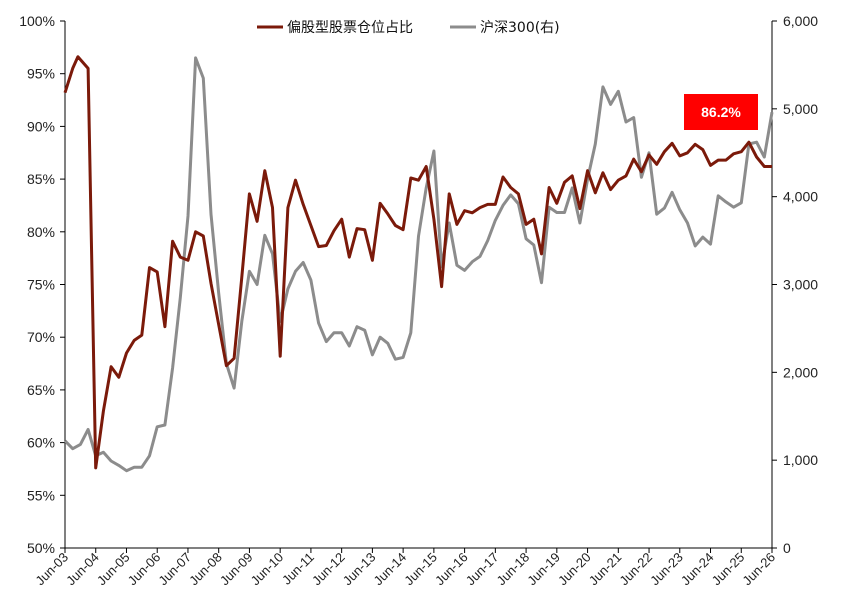 The height and width of the screenshot is (614, 841). What do you see at coordinates (113, 569) in the screenshot?
I see `x-tick-label: Jun-05` at bounding box center [113, 569].